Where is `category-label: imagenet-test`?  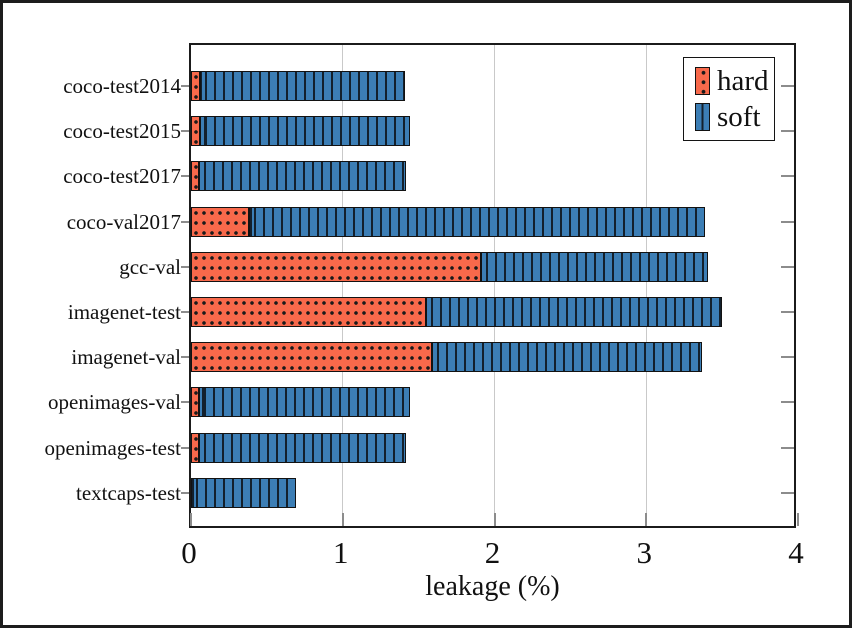
category-label: imagenet-test is located at coordinates (124, 312).